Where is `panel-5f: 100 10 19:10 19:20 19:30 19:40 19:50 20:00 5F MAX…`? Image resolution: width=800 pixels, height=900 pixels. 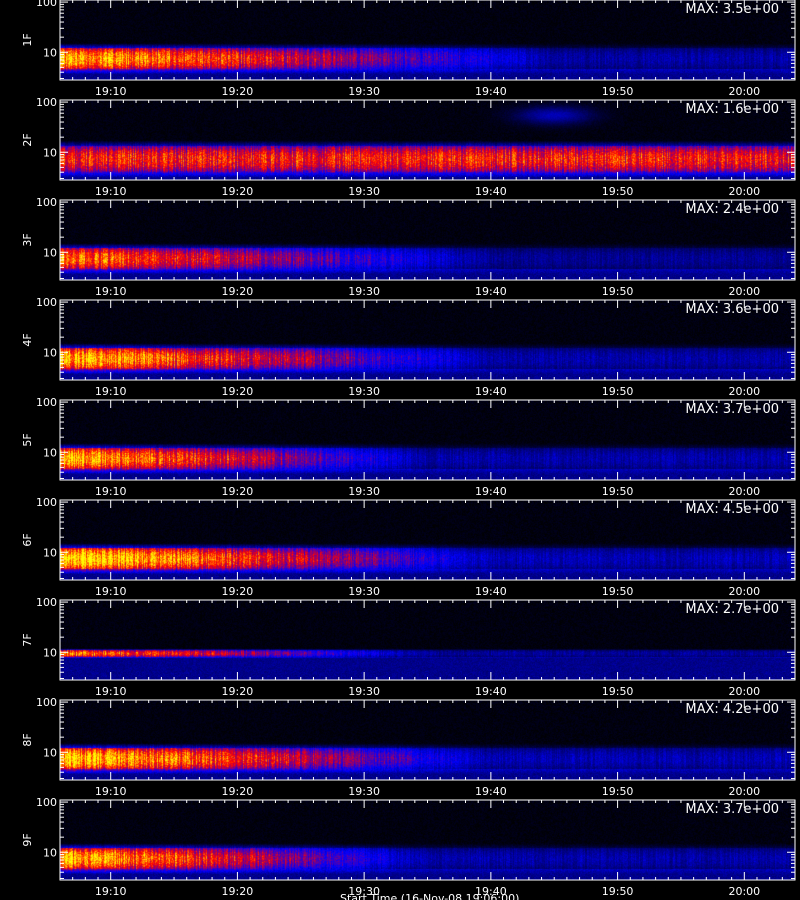
panel-5f: 100 10 19:10 19:20 19:30 19:40 19:50 20:00 5F MAX… is located at coordinates (408, 447).